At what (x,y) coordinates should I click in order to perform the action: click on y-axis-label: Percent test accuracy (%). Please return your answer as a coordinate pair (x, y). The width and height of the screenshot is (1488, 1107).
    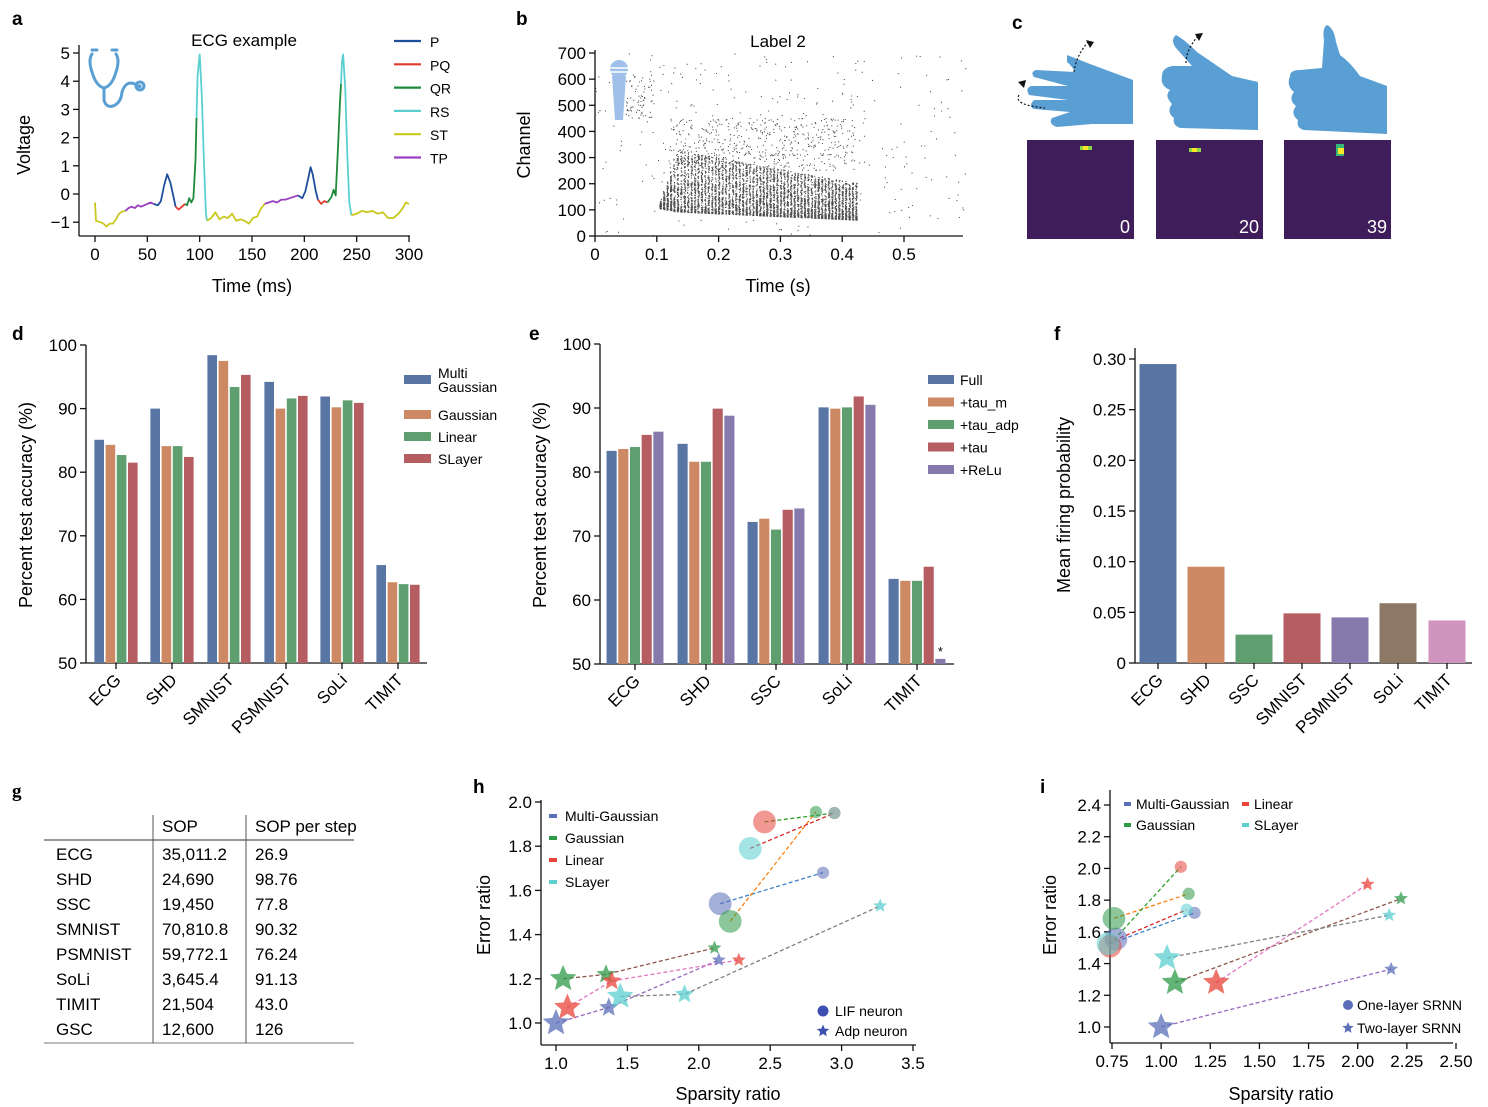
    Looking at the image, I should click on (540, 505).